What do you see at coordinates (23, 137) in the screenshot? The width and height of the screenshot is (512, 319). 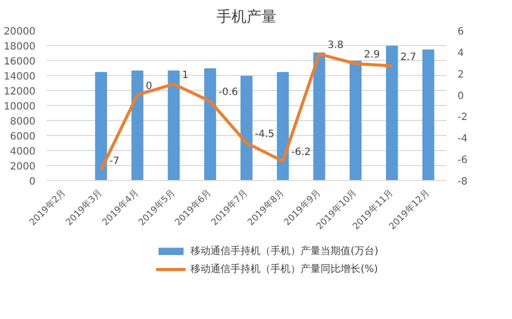 I see `y-tick-label: 6000` at bounding box center [23, 137].